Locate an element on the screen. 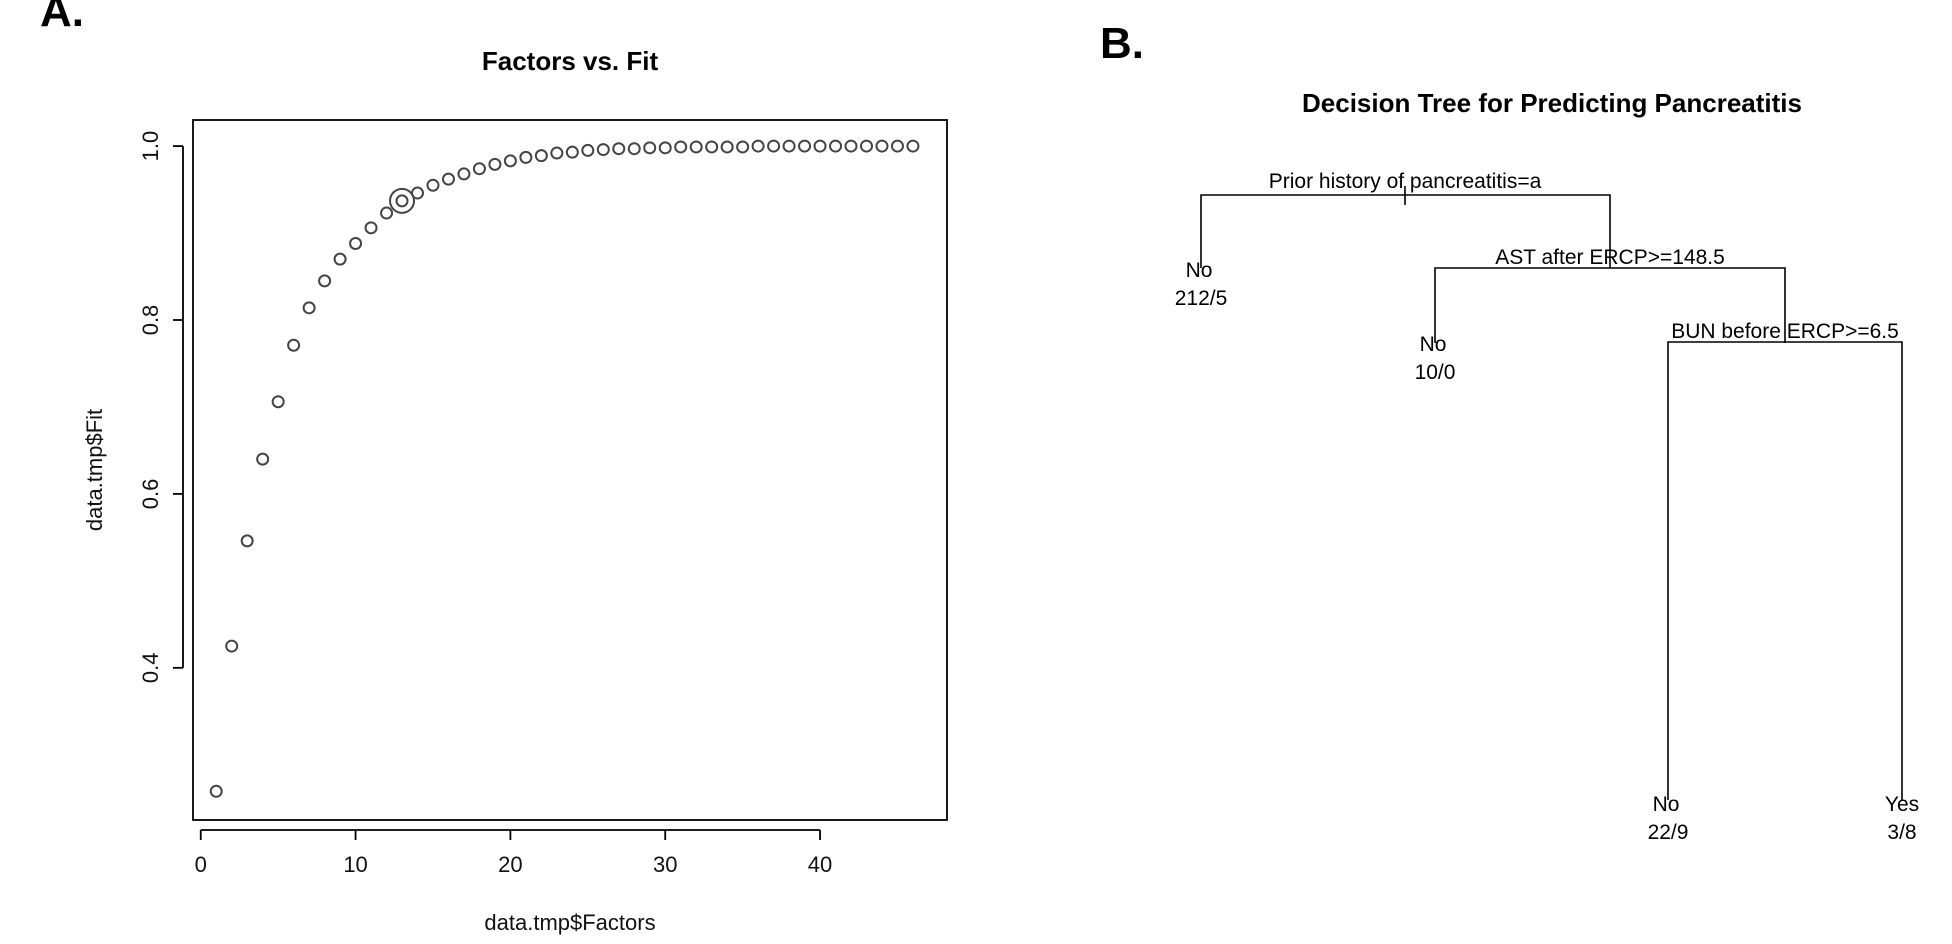 This screenshot has width=1952, height=944. tree-leaf-counts: 22/9 is located at coordinates (1668, 832).